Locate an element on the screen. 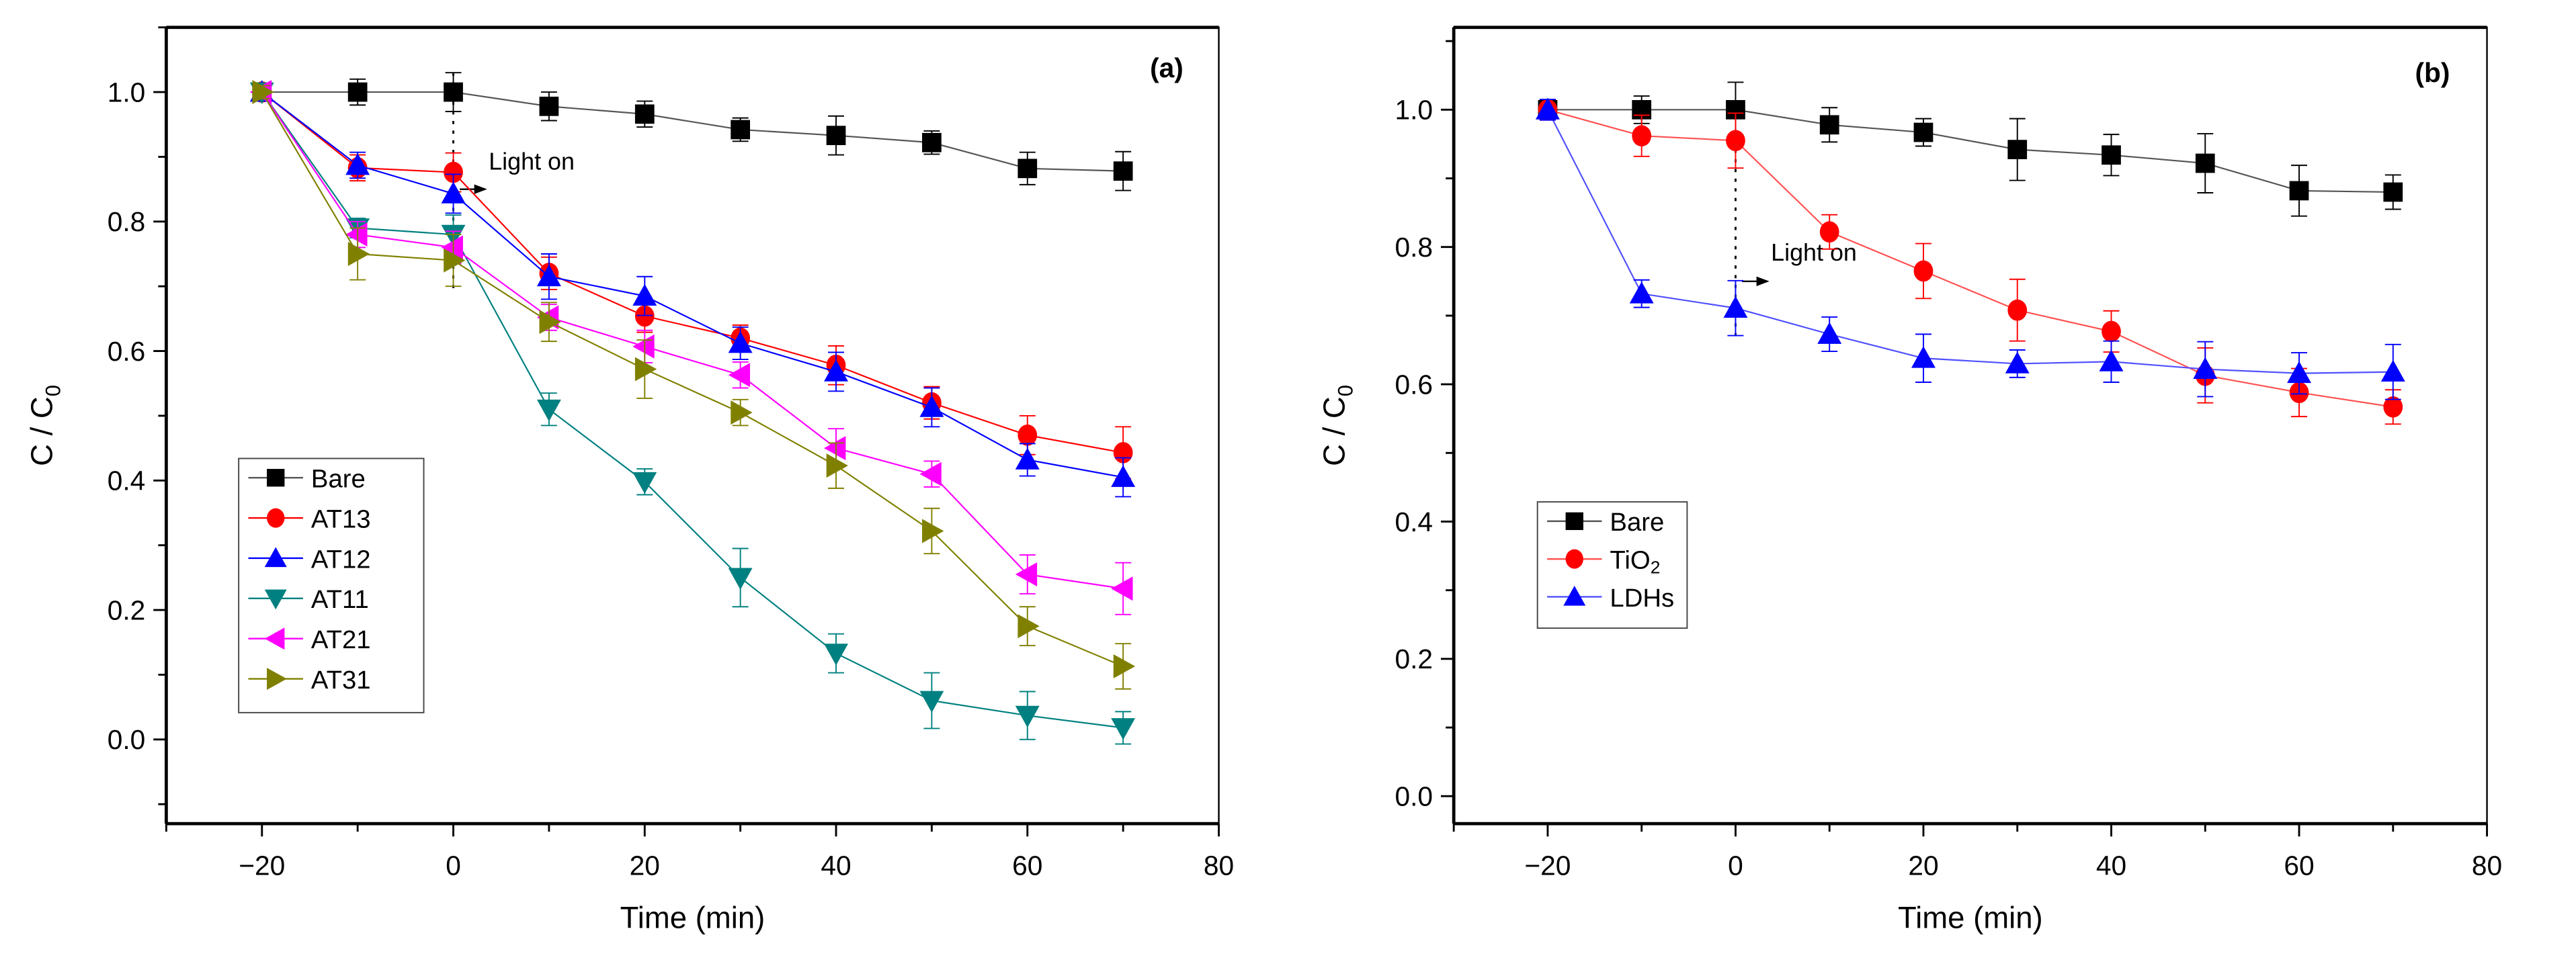  legend-label-text: AT31 is located at coordinates (341, 681).